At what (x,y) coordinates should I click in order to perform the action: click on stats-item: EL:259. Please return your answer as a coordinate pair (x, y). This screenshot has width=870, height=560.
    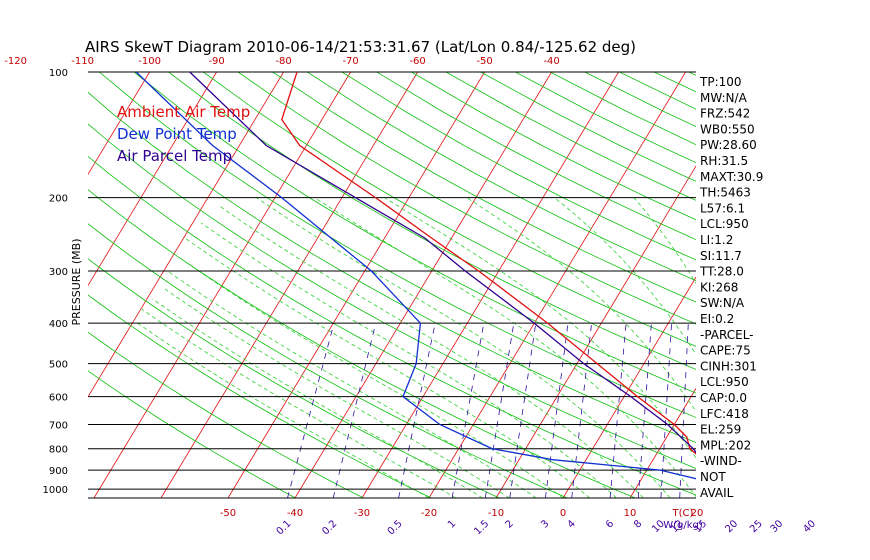
    Looking at the image, I should click on (720, 430).